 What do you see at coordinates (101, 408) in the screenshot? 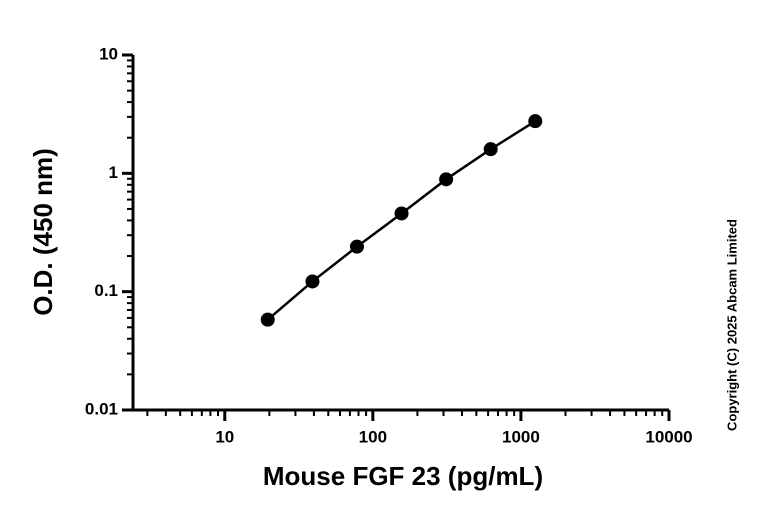
I see `y-tick-label: 0.01` at bounding box center [101, 408].